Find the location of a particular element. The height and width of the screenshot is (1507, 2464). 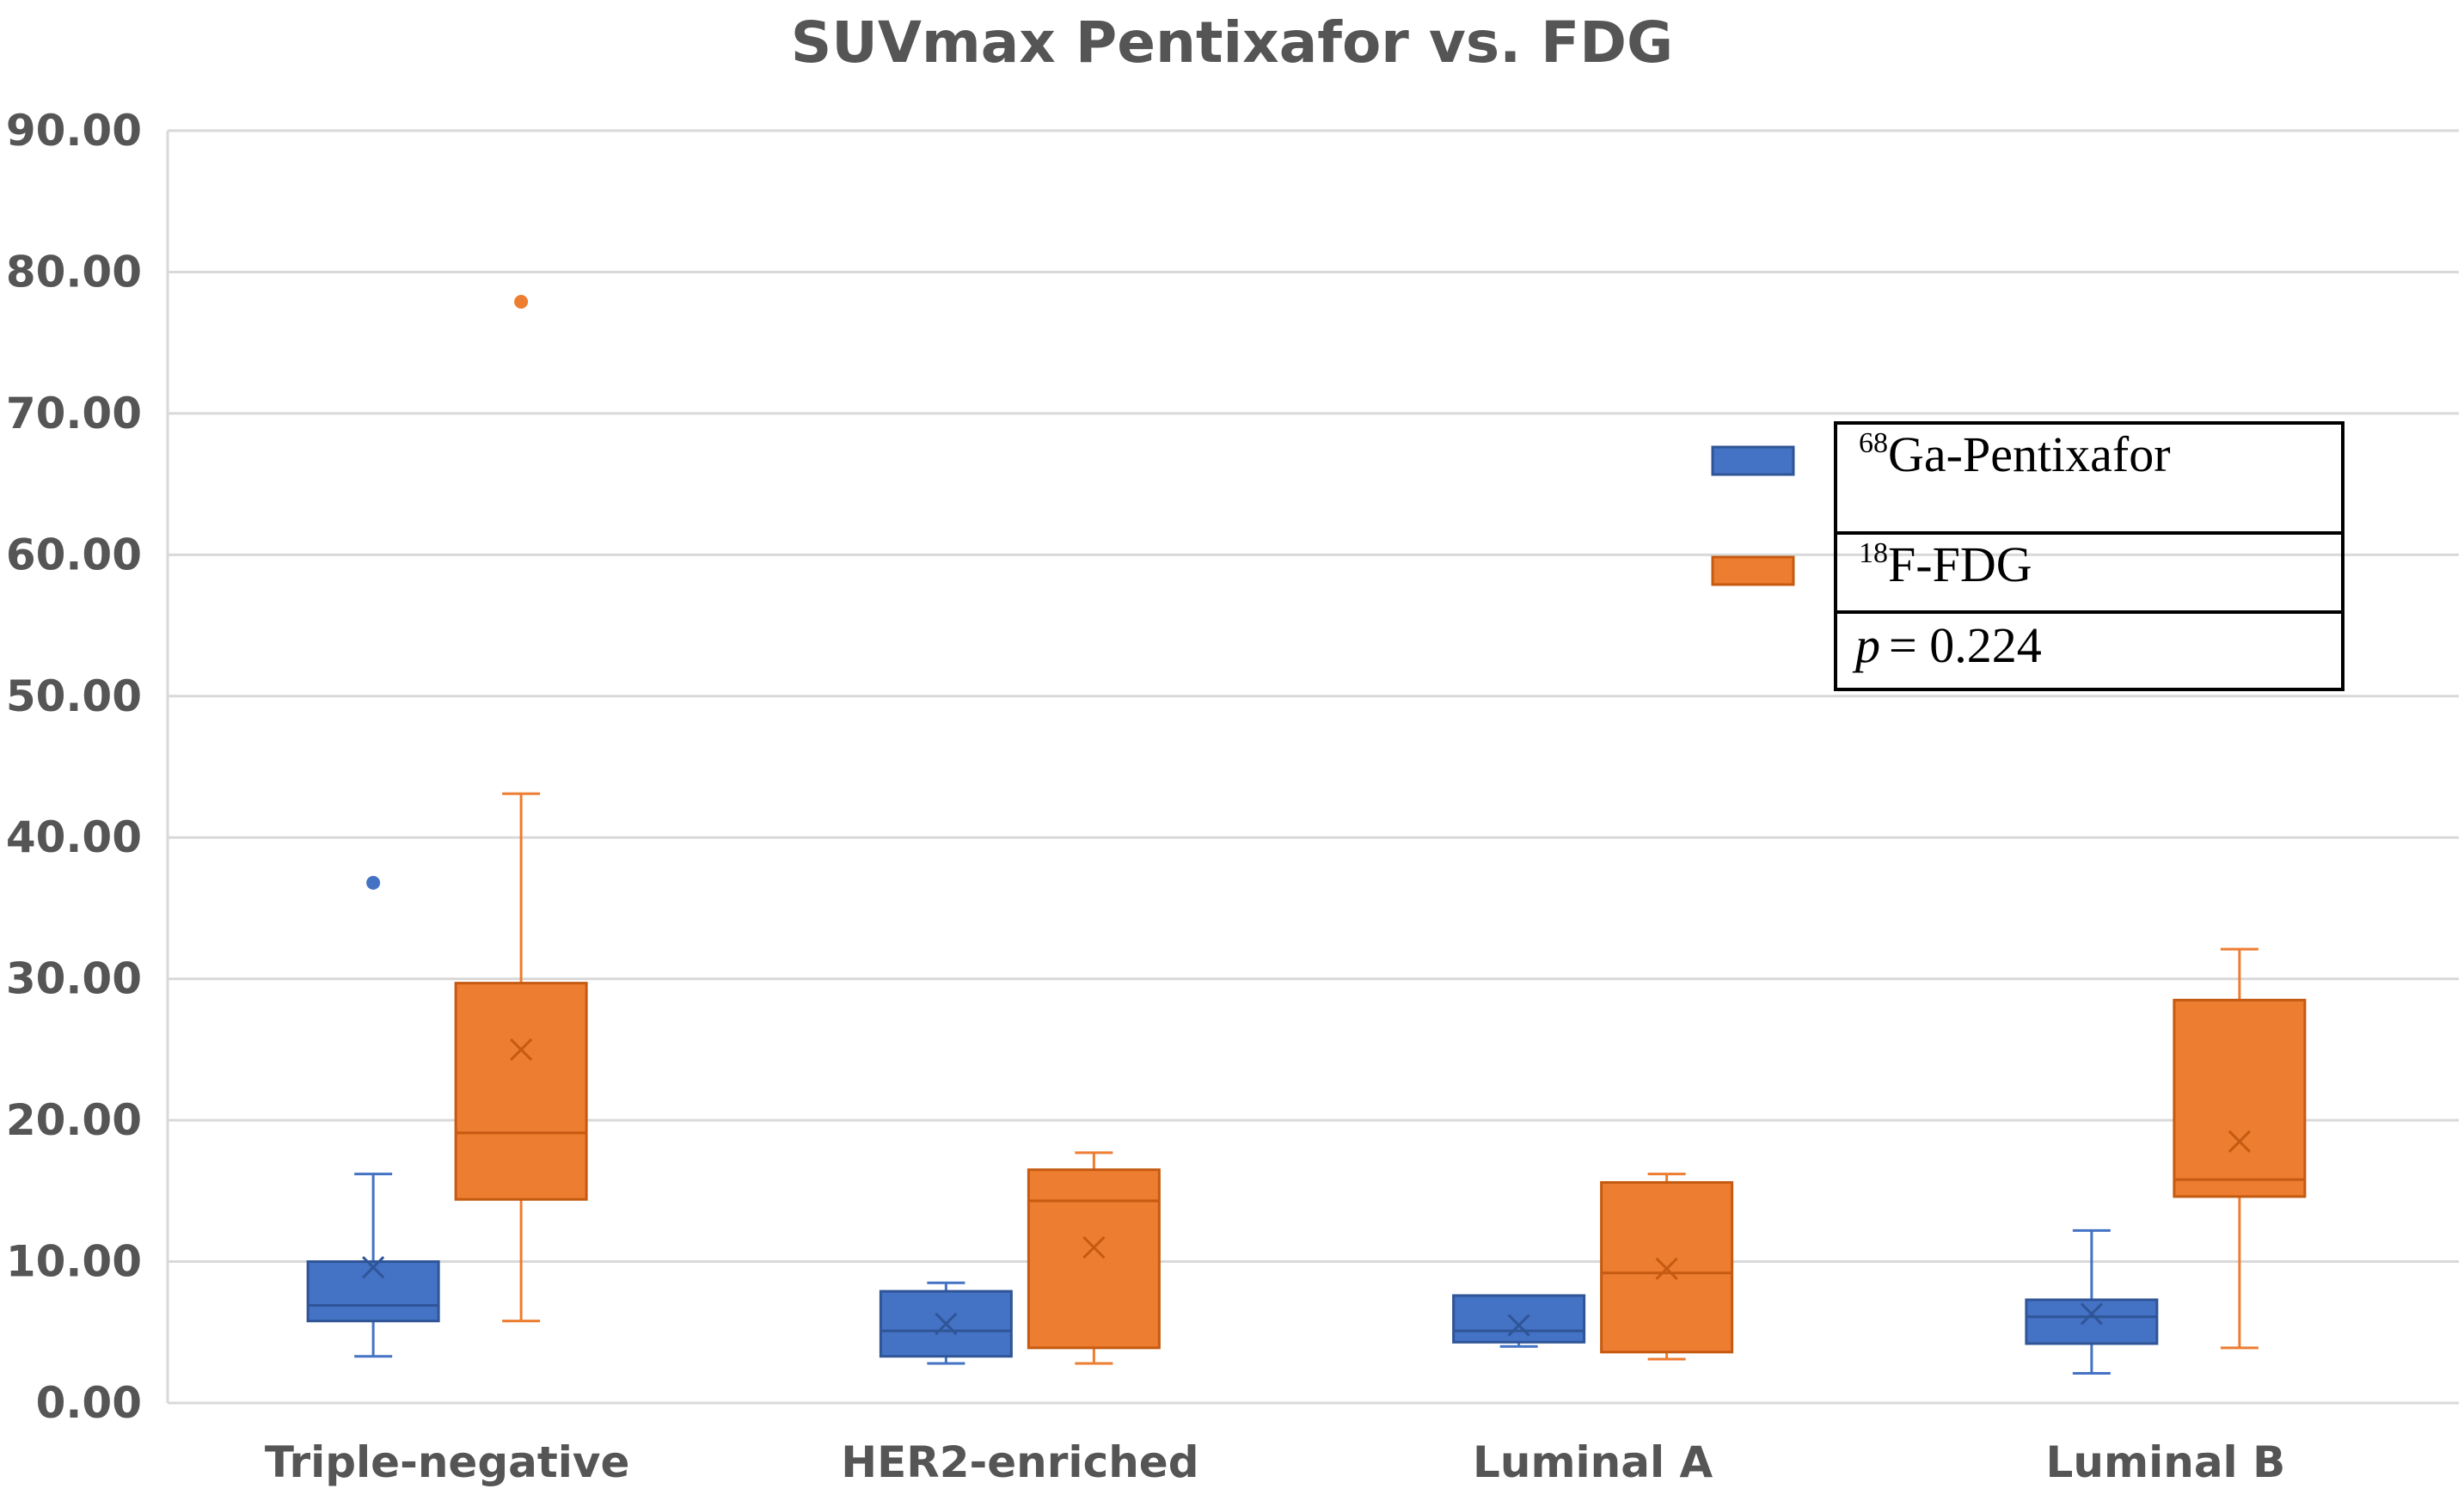

legend-p-value: p = 0.224 is located at coordinates (1947, 645).